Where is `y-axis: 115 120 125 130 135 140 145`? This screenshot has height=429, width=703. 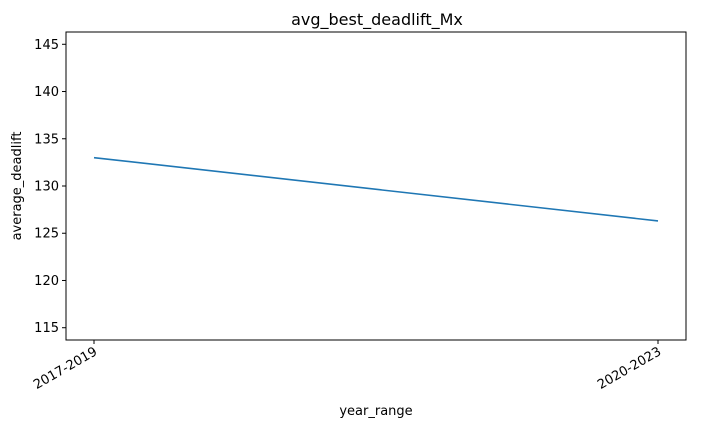 y-axis: 115 120 125 130 135 140 145 is located at coordinates (50, 187).